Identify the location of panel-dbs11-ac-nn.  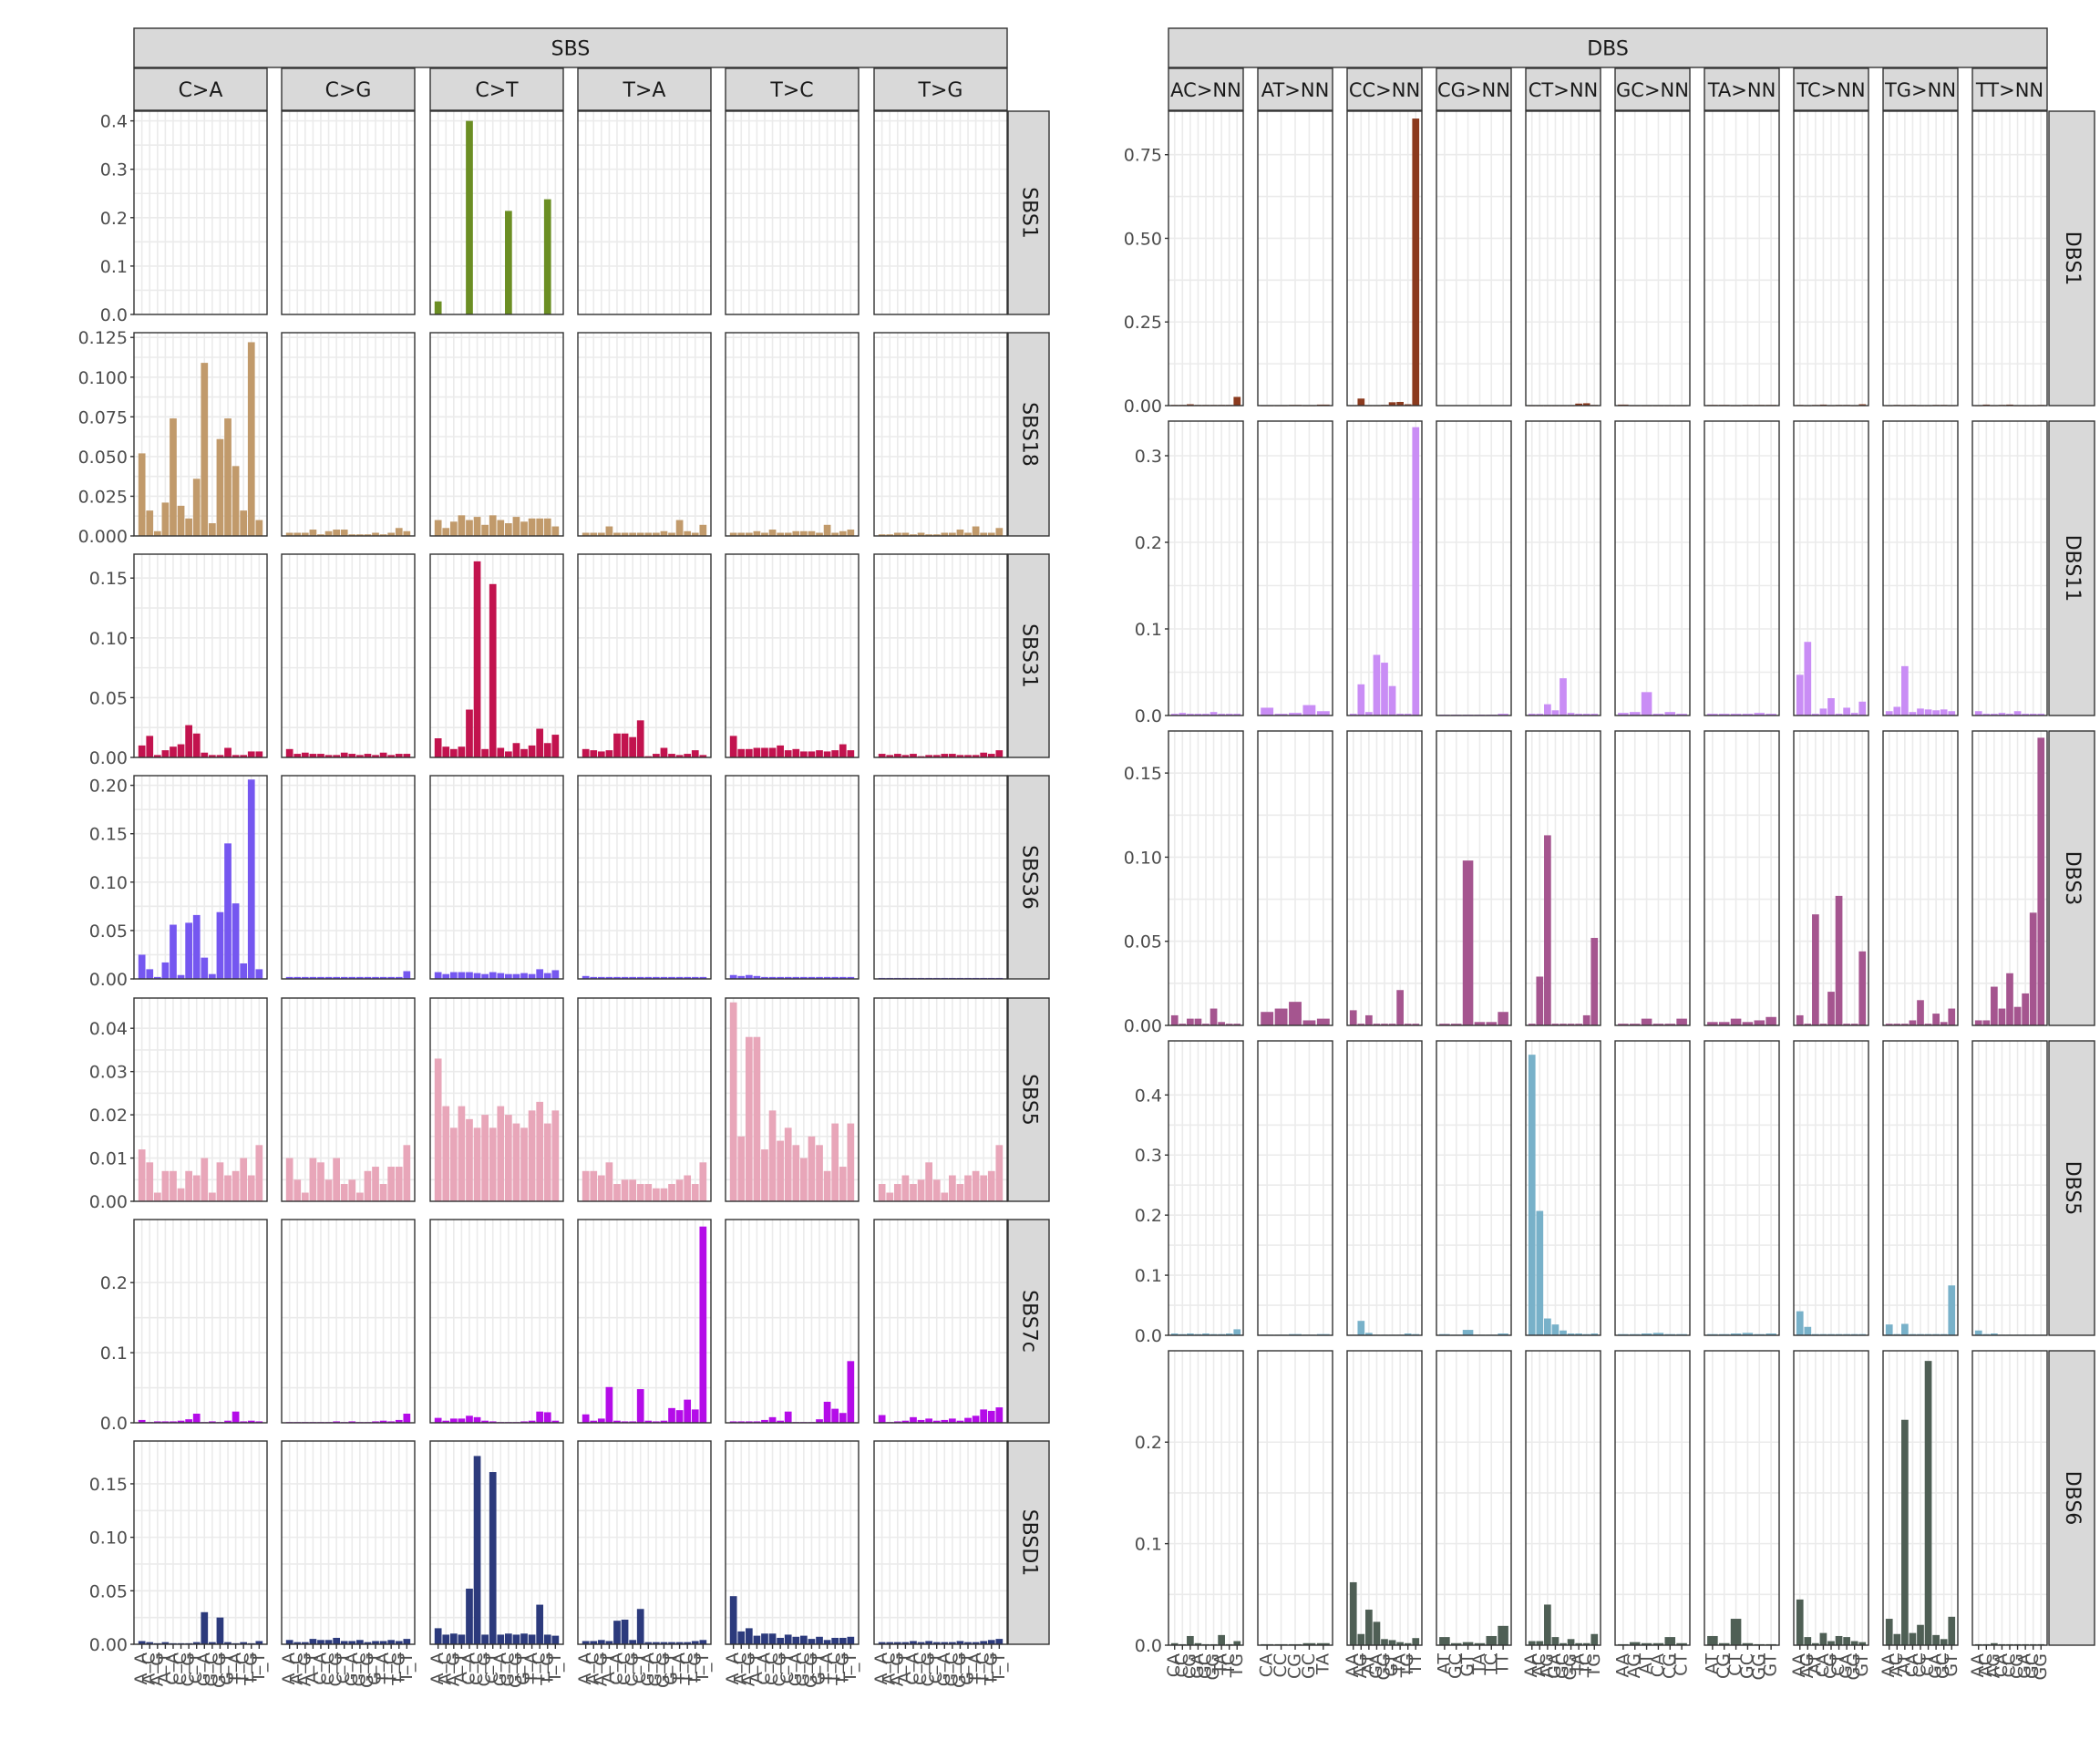
(1206, 568).